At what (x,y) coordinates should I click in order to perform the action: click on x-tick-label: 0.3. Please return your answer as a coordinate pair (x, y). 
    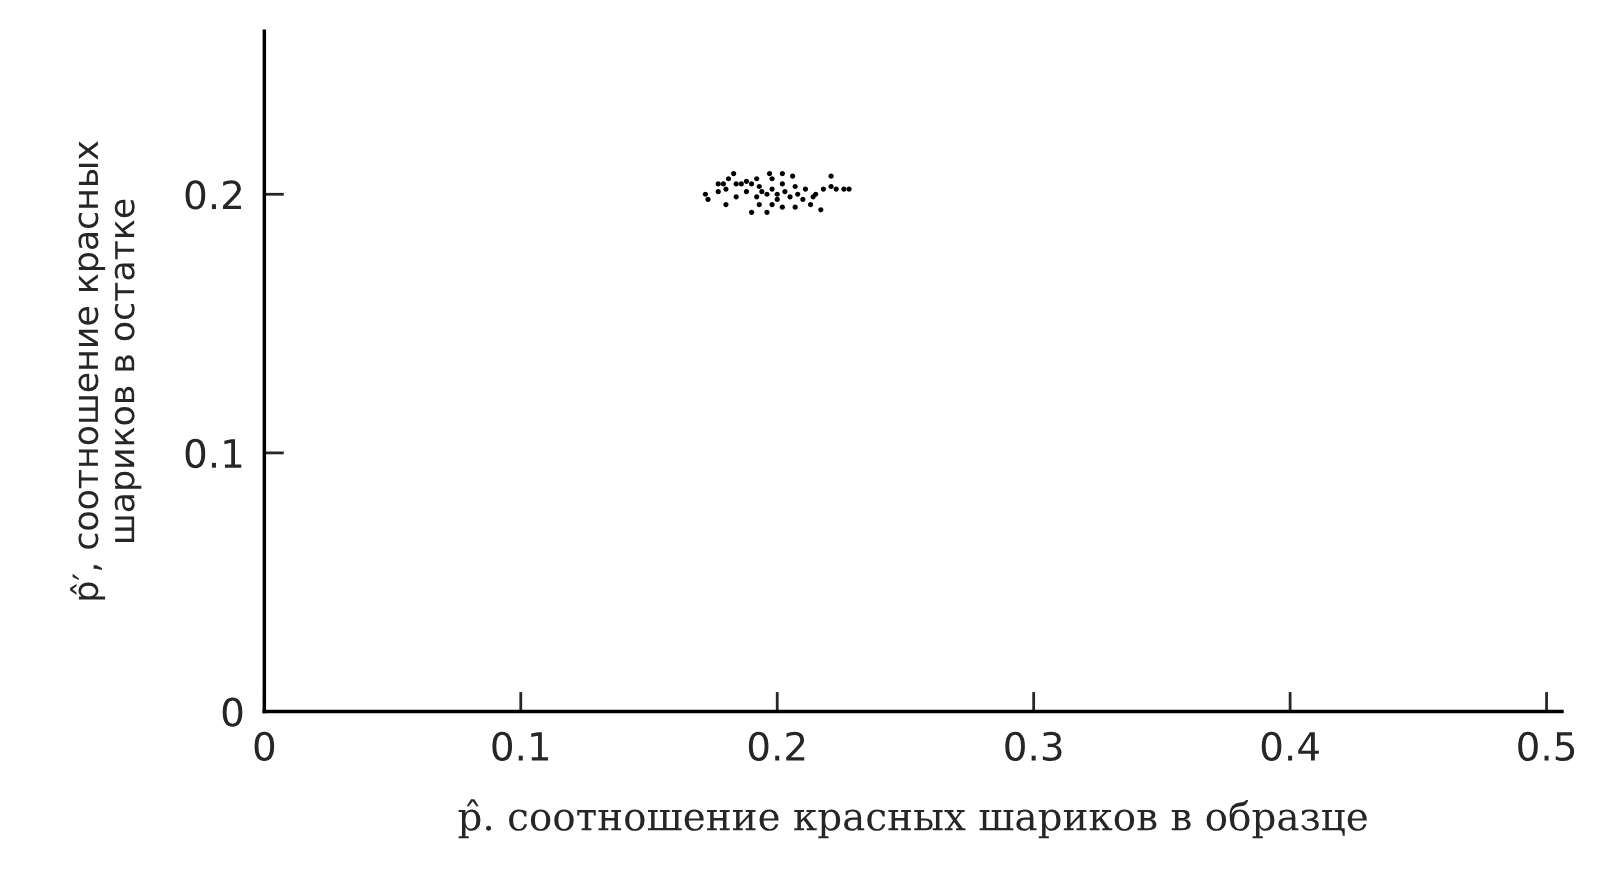
    Looking at the image, I should click on (1033, 746).